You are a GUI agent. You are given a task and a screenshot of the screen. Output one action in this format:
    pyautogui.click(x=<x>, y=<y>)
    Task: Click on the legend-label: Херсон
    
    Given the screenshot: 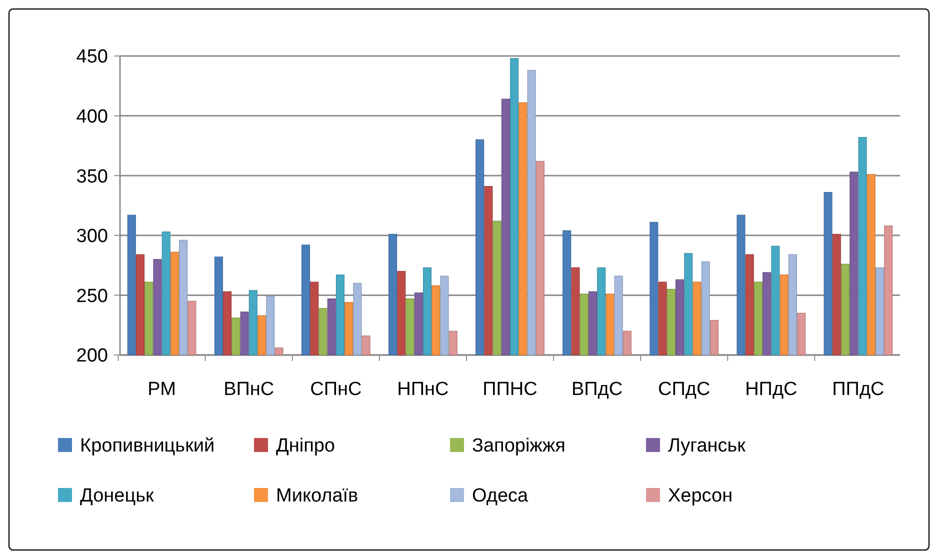 What is the action you would take?
    pyautogui.click(x=700, y=496)
    